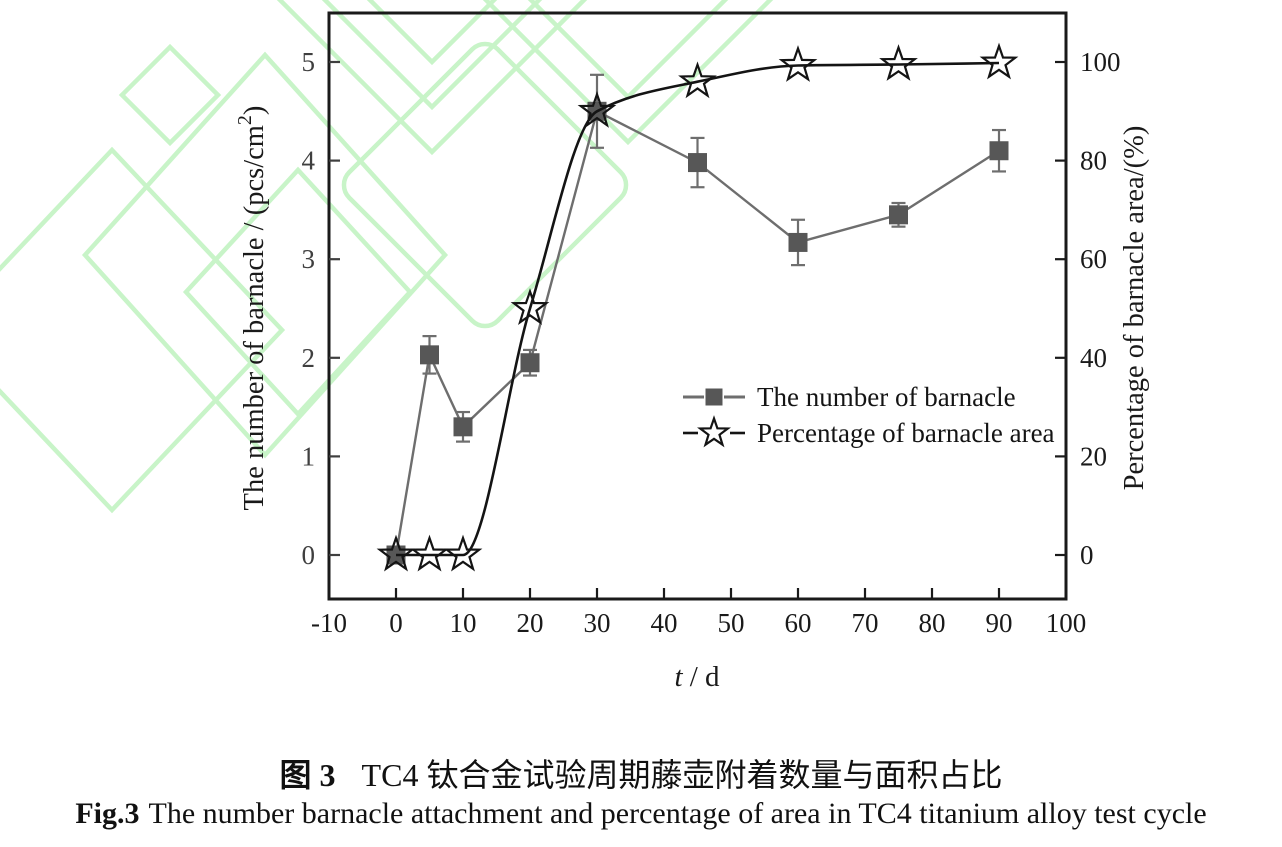 The image size is (1282, 847). Describe the element at coordinates (329, 623) in the screenshot. I see `x-tick-label: -10` at that location.